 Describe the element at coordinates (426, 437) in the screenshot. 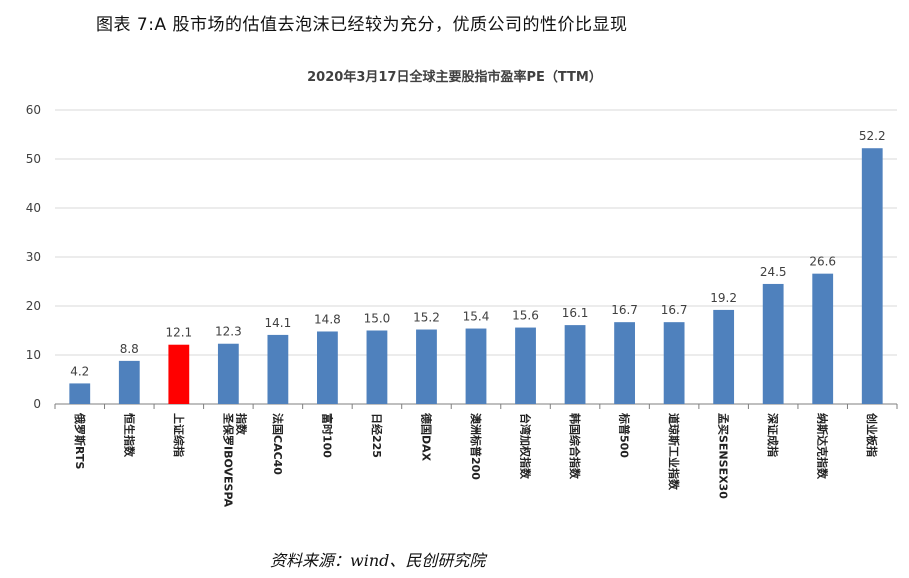

I see `x-tick-label: 德国DAX` at that location.